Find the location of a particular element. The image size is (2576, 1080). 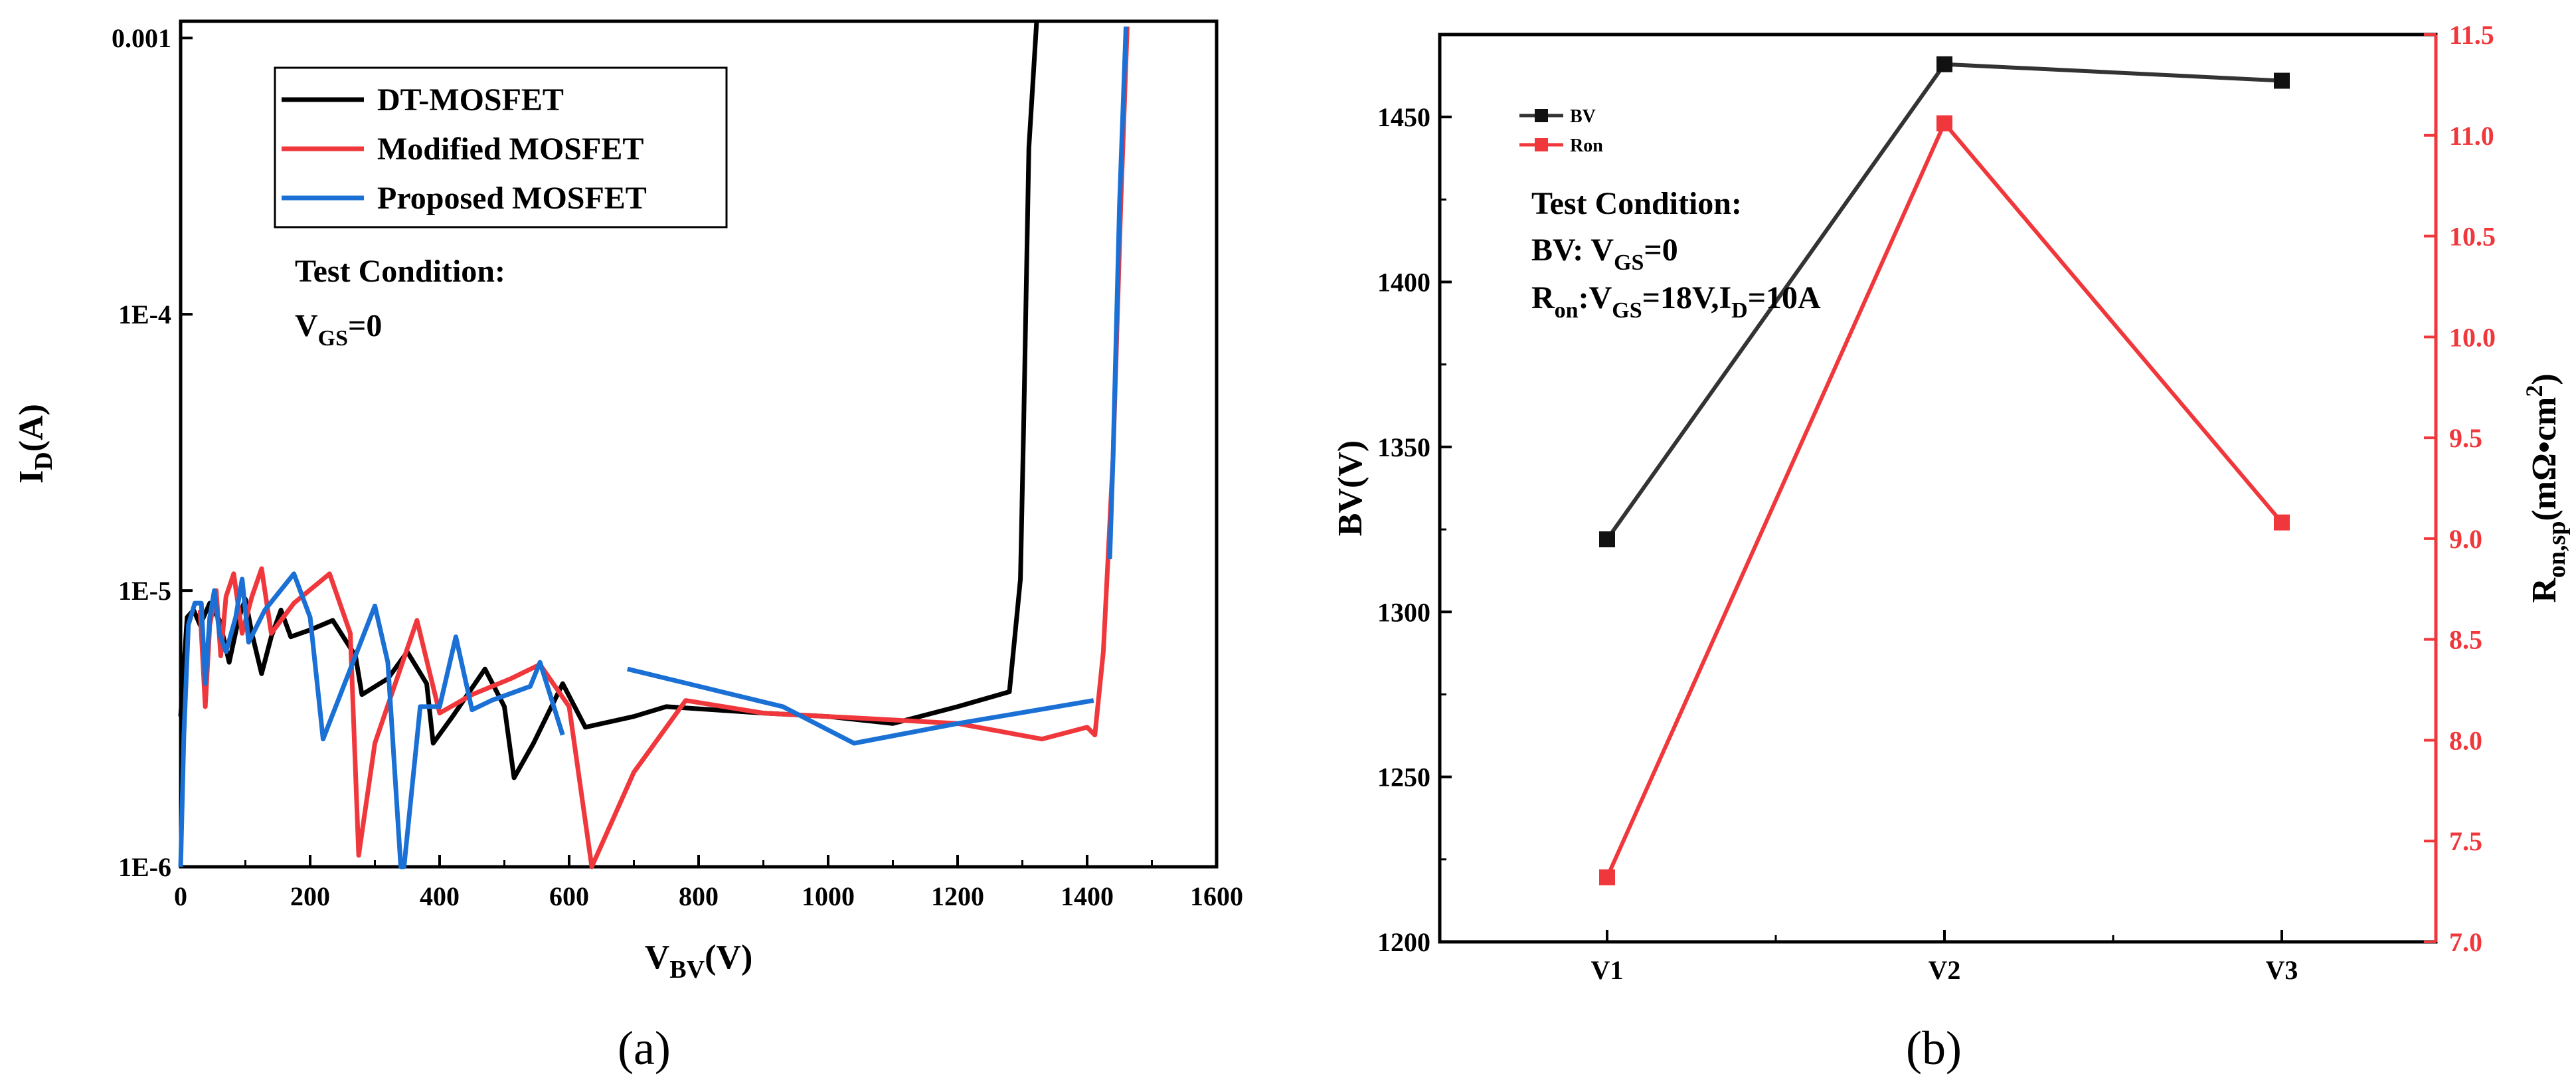

chart-b-legend: BV Ron is located at coordinates (1561, 131).